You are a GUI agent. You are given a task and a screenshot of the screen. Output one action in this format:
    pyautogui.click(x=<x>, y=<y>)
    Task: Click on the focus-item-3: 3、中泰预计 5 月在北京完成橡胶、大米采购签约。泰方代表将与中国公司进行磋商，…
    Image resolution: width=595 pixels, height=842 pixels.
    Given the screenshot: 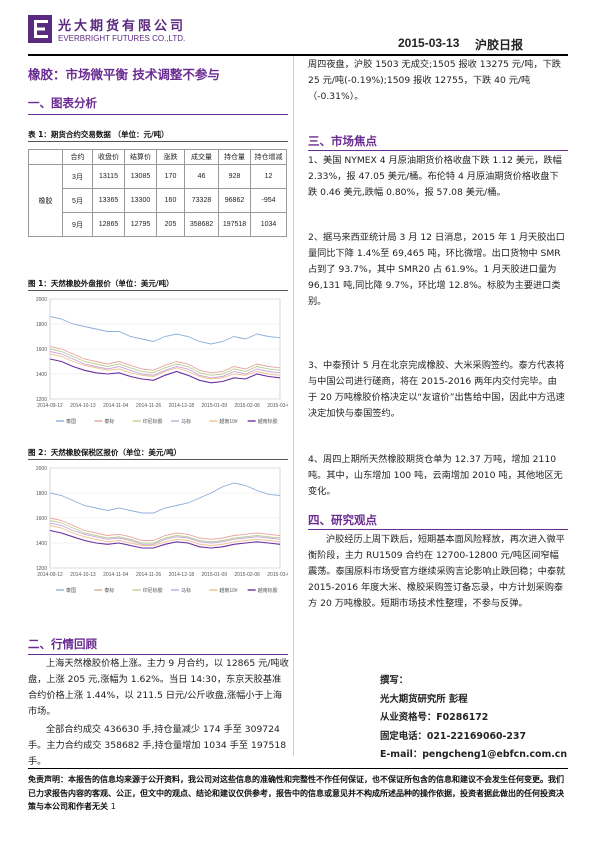 What is the action you would take?
    pyautogui.click(x=436, y=389)
    